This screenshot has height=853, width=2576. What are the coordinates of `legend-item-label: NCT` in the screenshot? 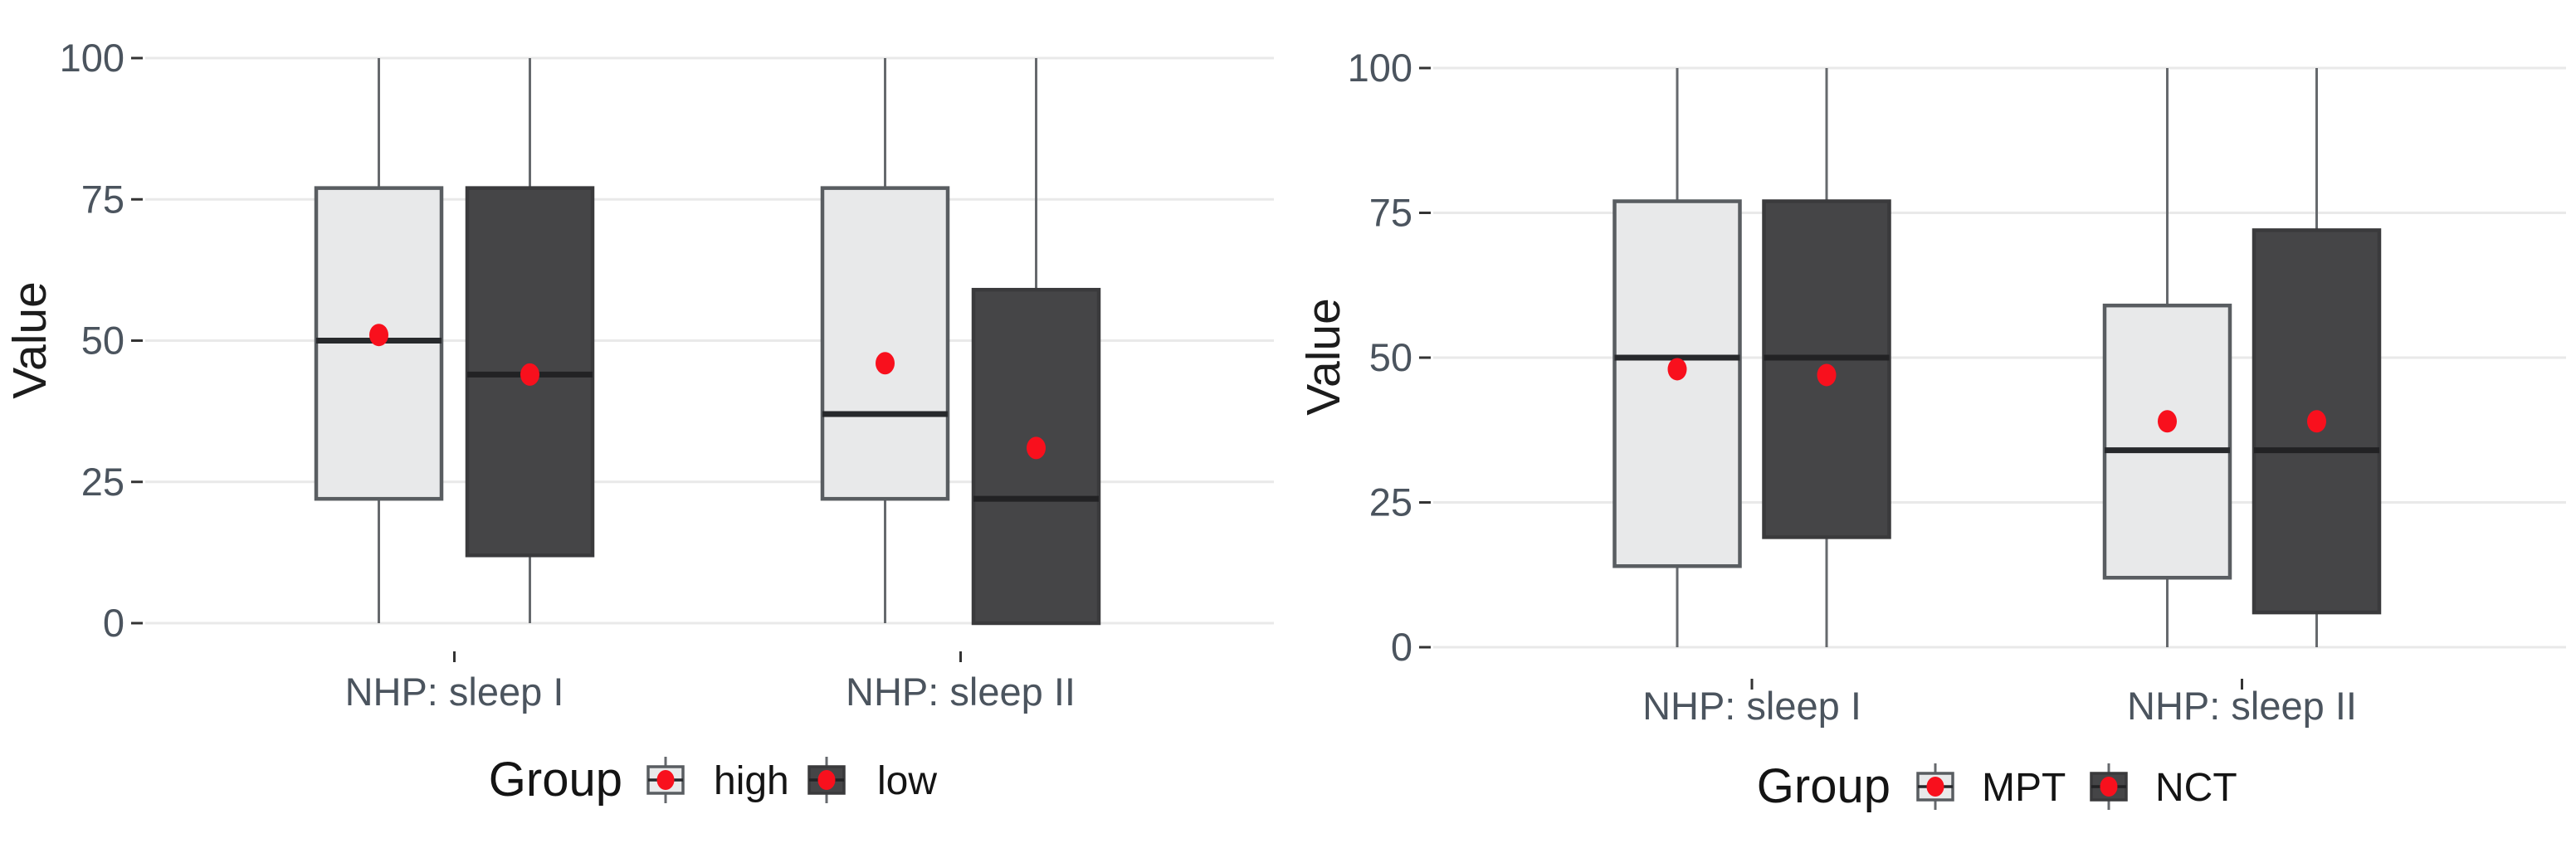 It's located at (2196, 788).